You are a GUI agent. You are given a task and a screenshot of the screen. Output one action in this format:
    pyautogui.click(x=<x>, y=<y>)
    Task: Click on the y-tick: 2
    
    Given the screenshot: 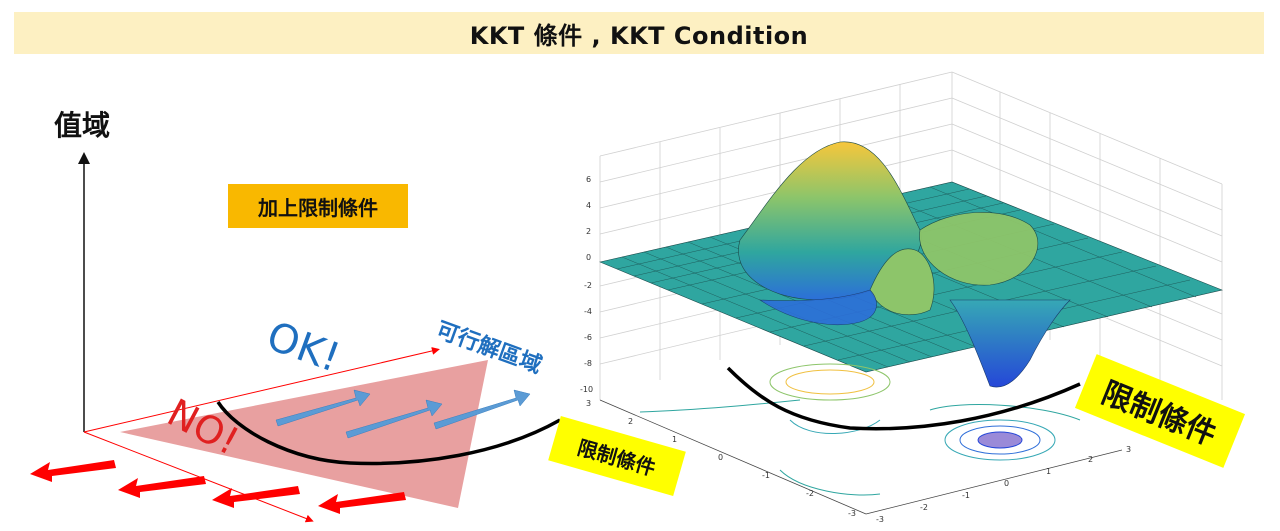 What is the action you would take?
    pyautogui.click(x=630, y=421)
    